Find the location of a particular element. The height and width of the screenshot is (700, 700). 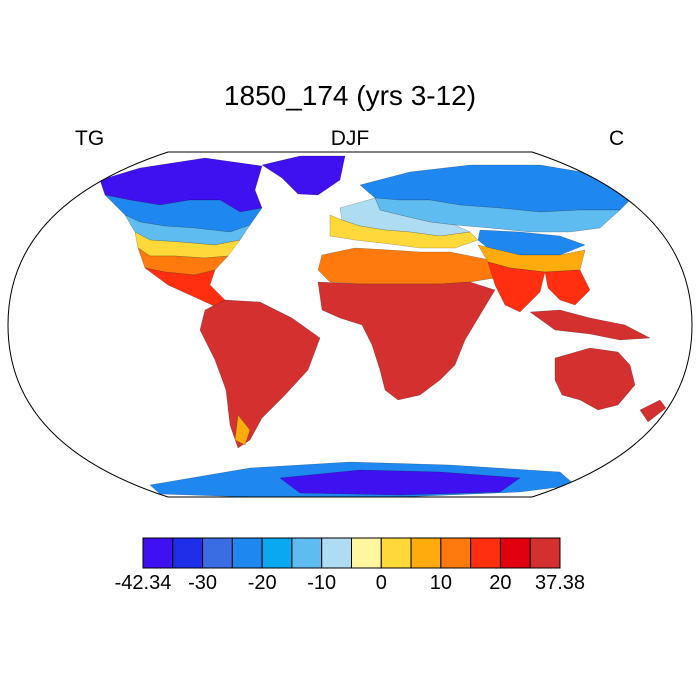

units-label: C is located at coordinates (617, 138).